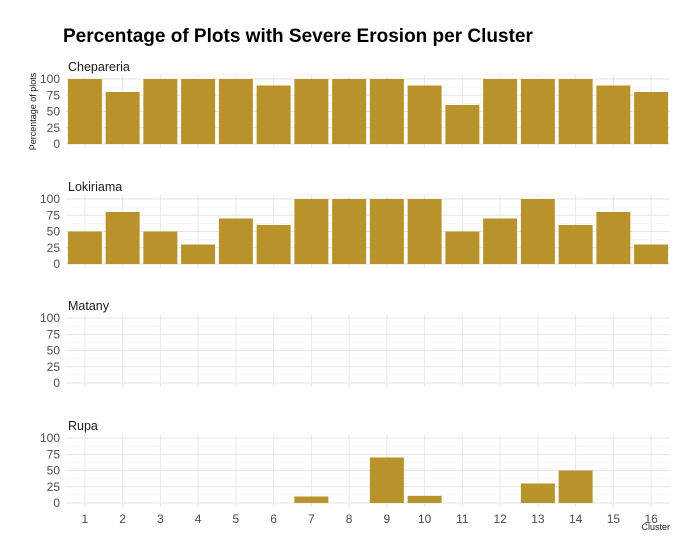  What do you see at coordinates (500, 519) in the screenshot?
I see `x-tick-label: 12` at bounding box center [500, 519].